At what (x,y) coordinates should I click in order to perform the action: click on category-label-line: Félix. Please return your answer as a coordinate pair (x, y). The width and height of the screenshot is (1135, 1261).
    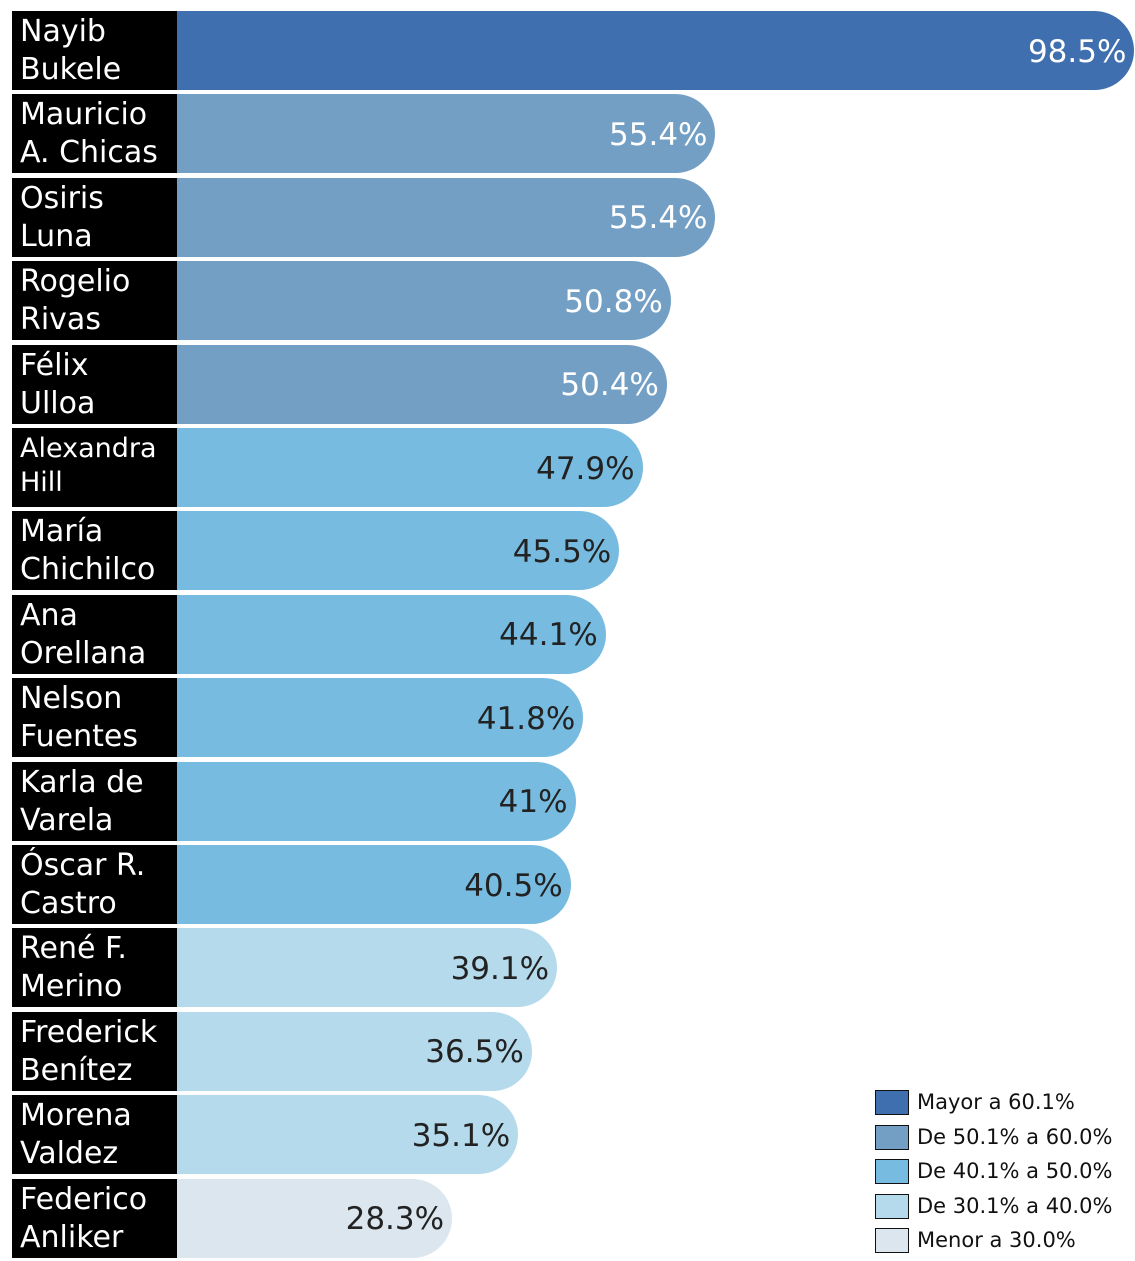
    Looking at the image, I should click on (54, 365).